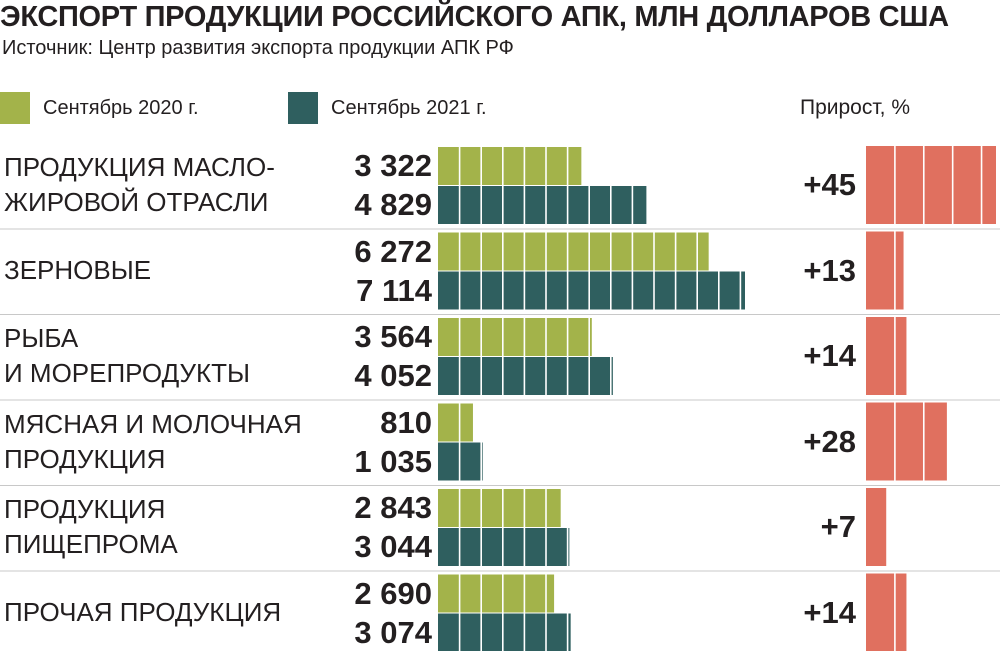 The width and height of the screenshot is (1000, 653). I want to click on growth-value-label: +13, so click(829, 270).